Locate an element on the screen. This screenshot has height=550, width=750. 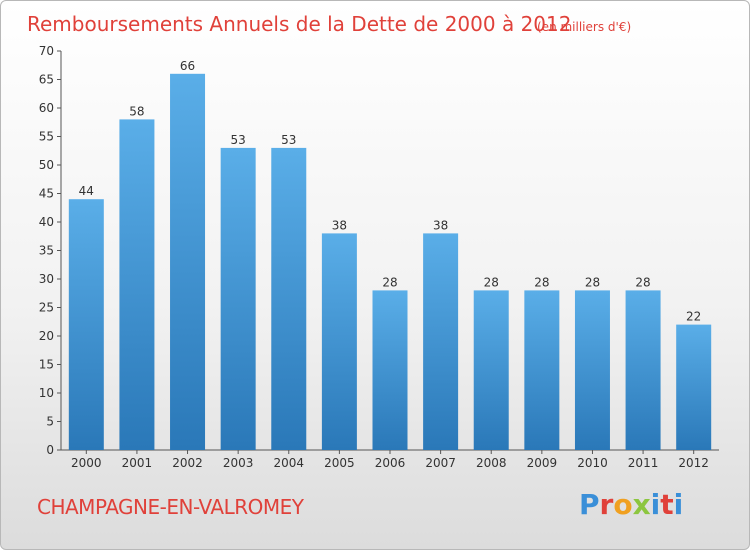
x-tick-label: 2008 is located at coordinates (491, 463).